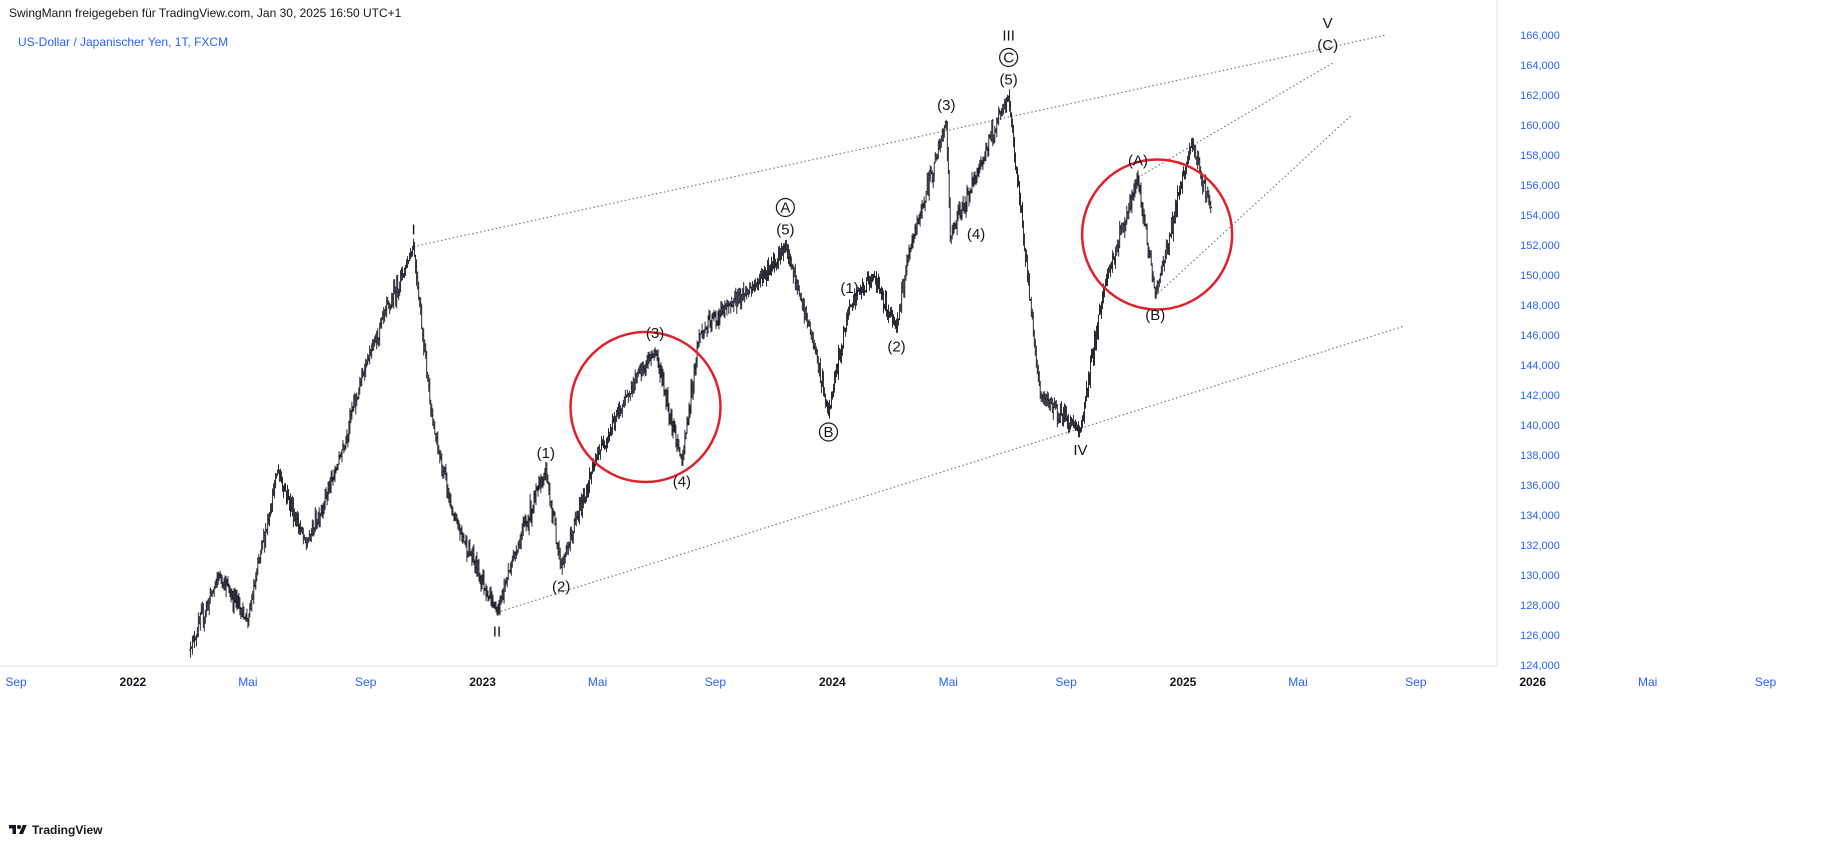 The width and height of the screenshot is (1835, 849). I want to click on y-tick-label: 158,000, so click(1540, 156).